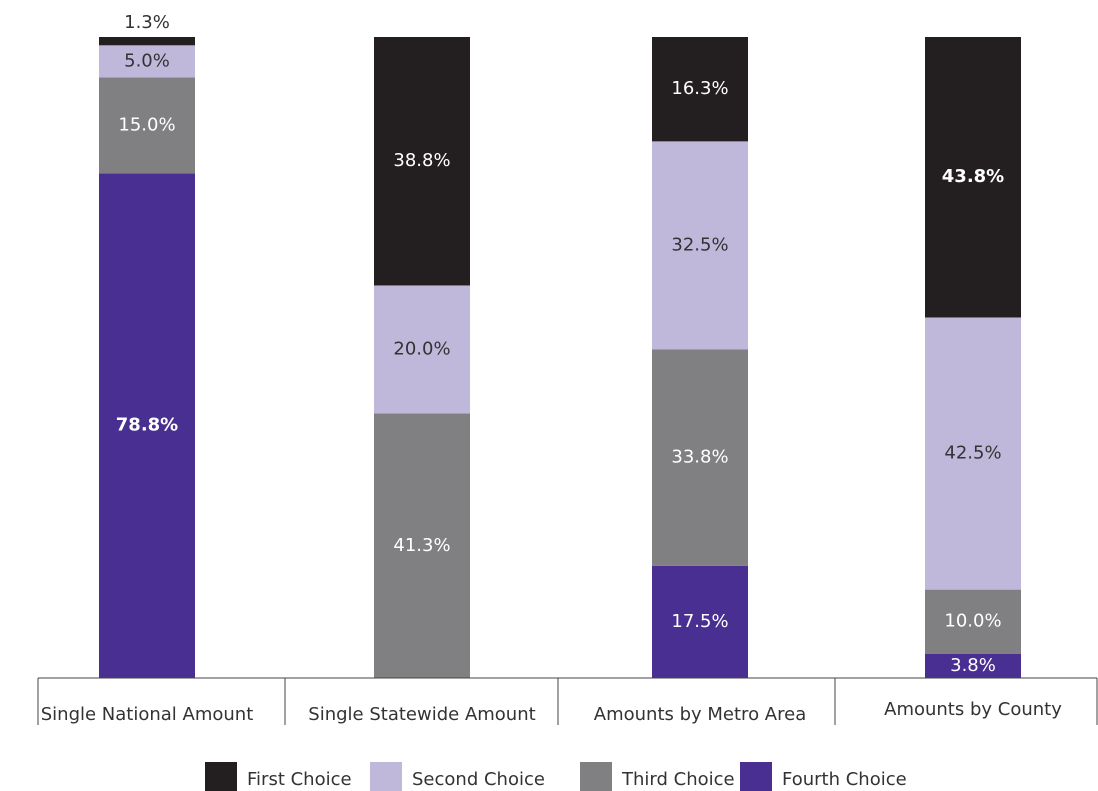 This screenshot has width=1098, height=791. I want to click on x-tick-label: Single Statewide Amount, so click(421, 714).